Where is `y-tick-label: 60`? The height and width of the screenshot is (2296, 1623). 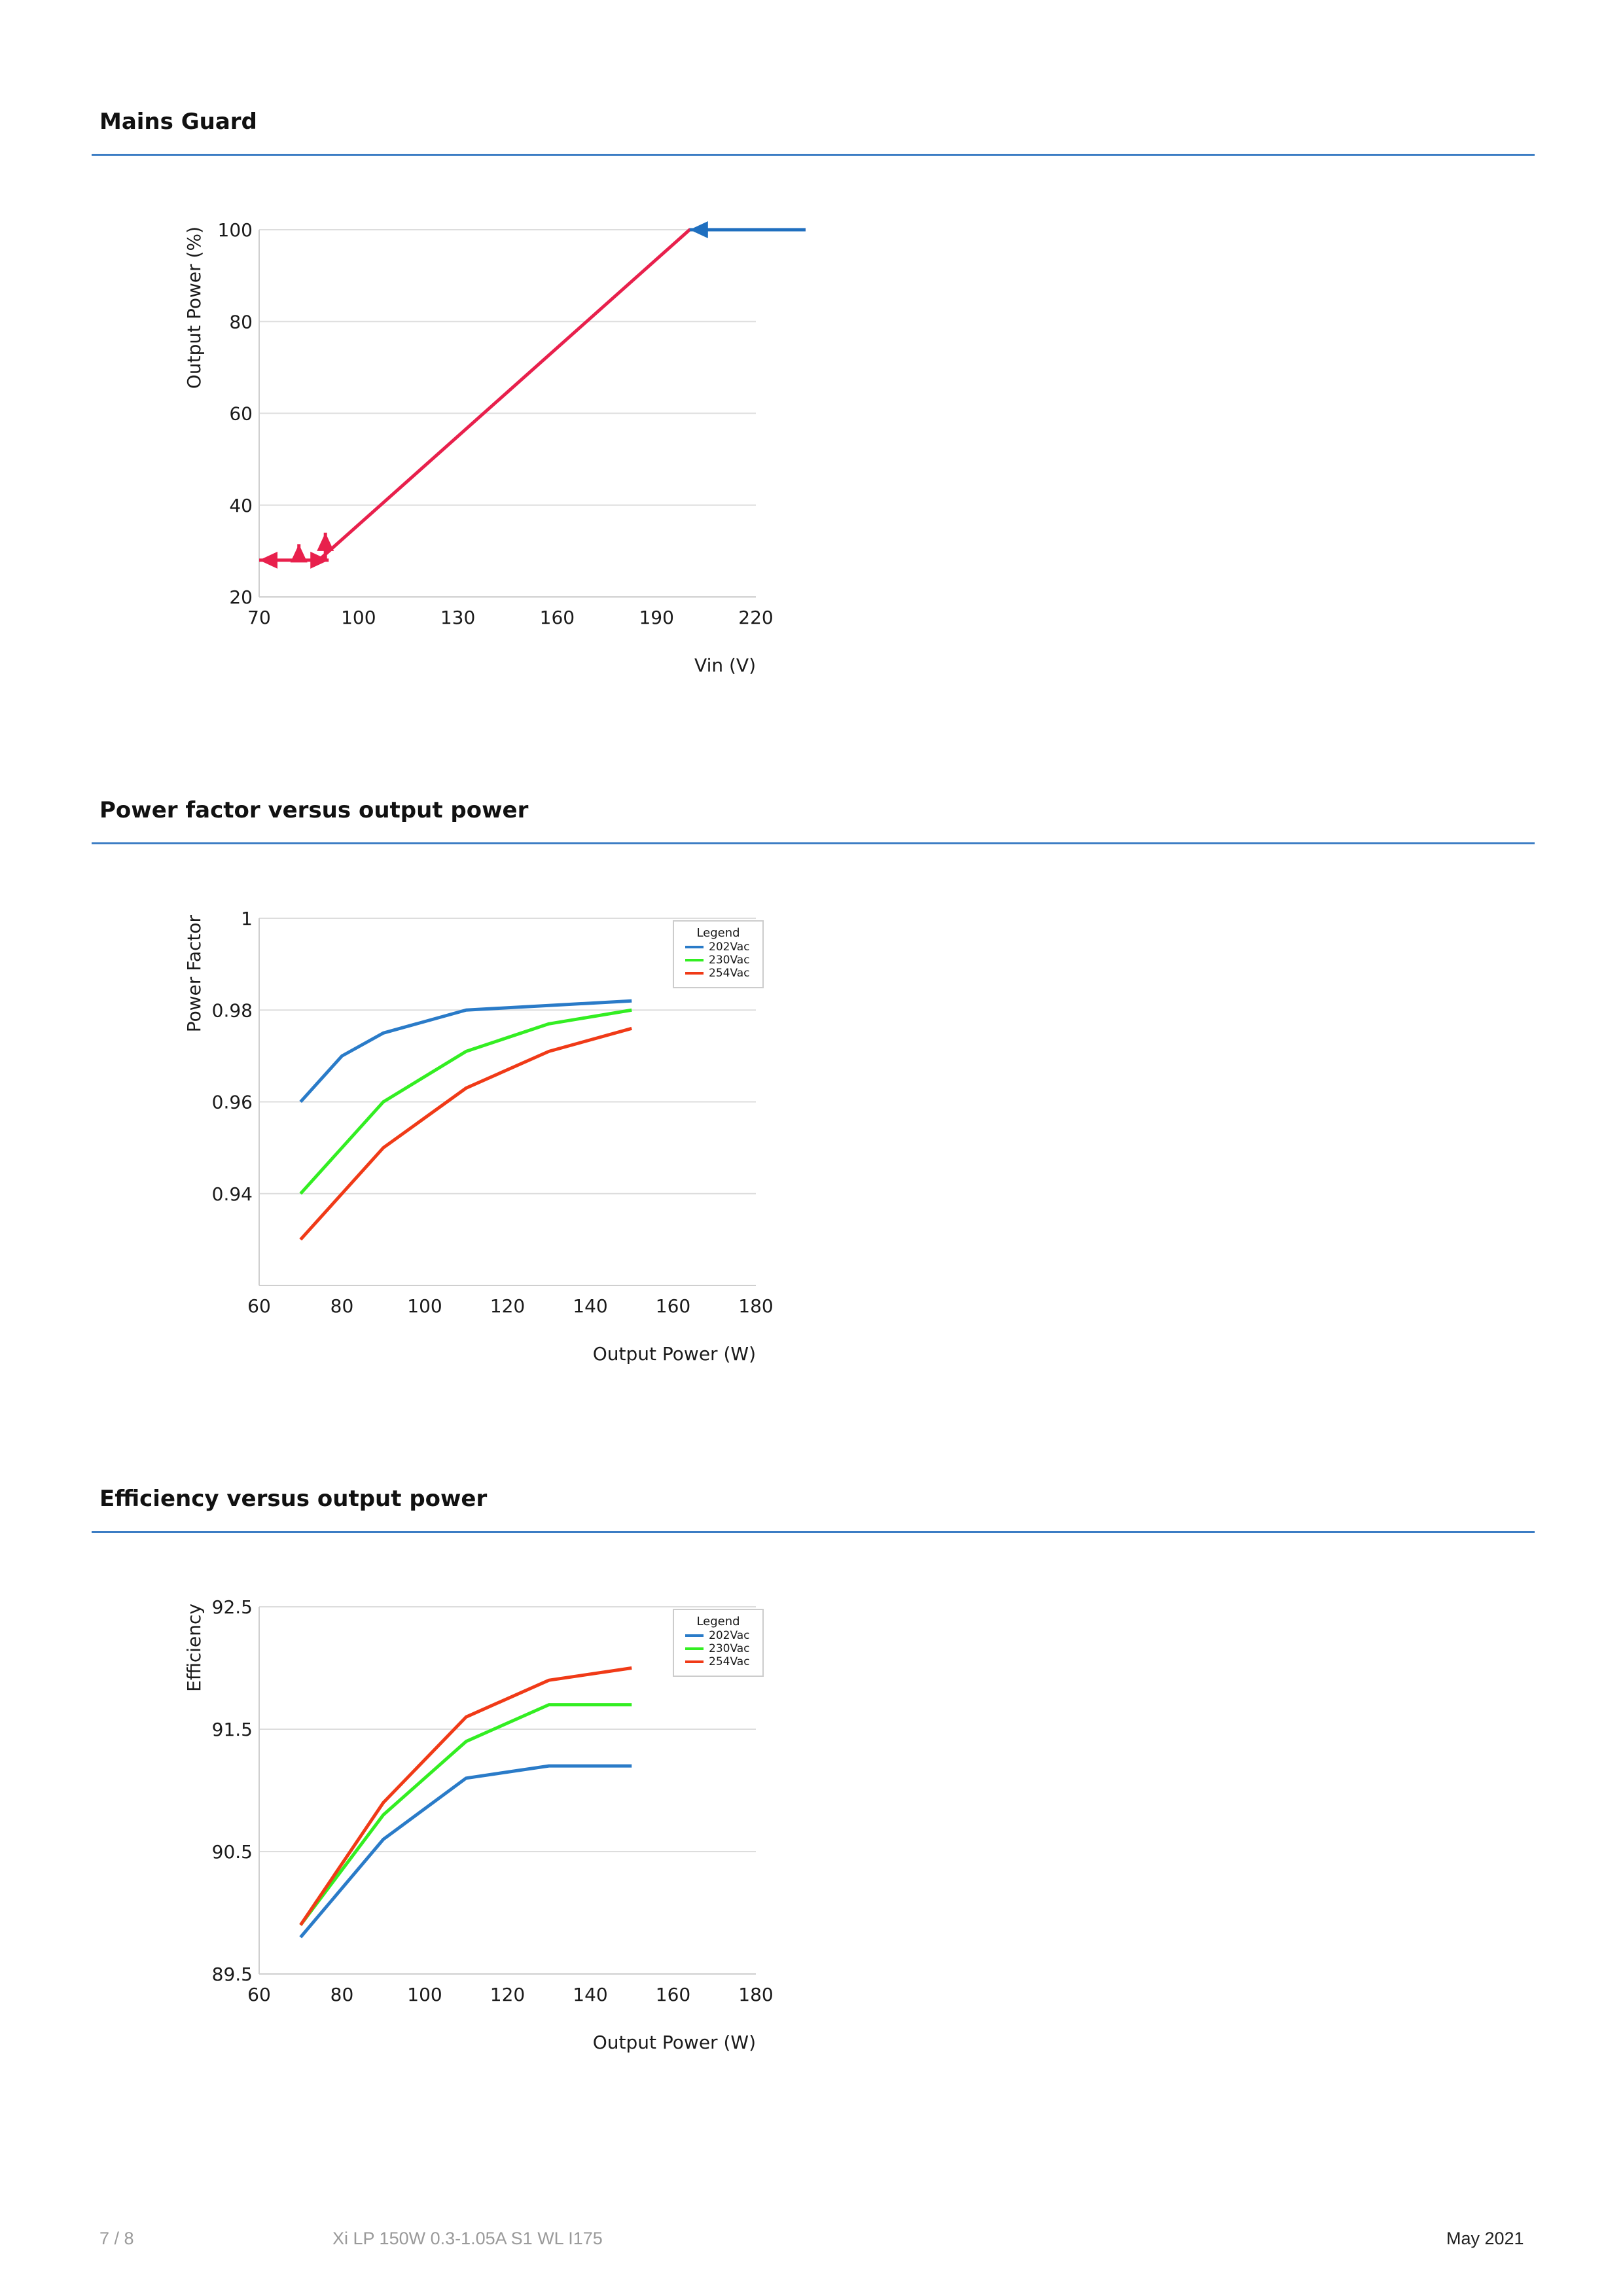 y-tick-label: 60 is located at coordinates (241, 414).